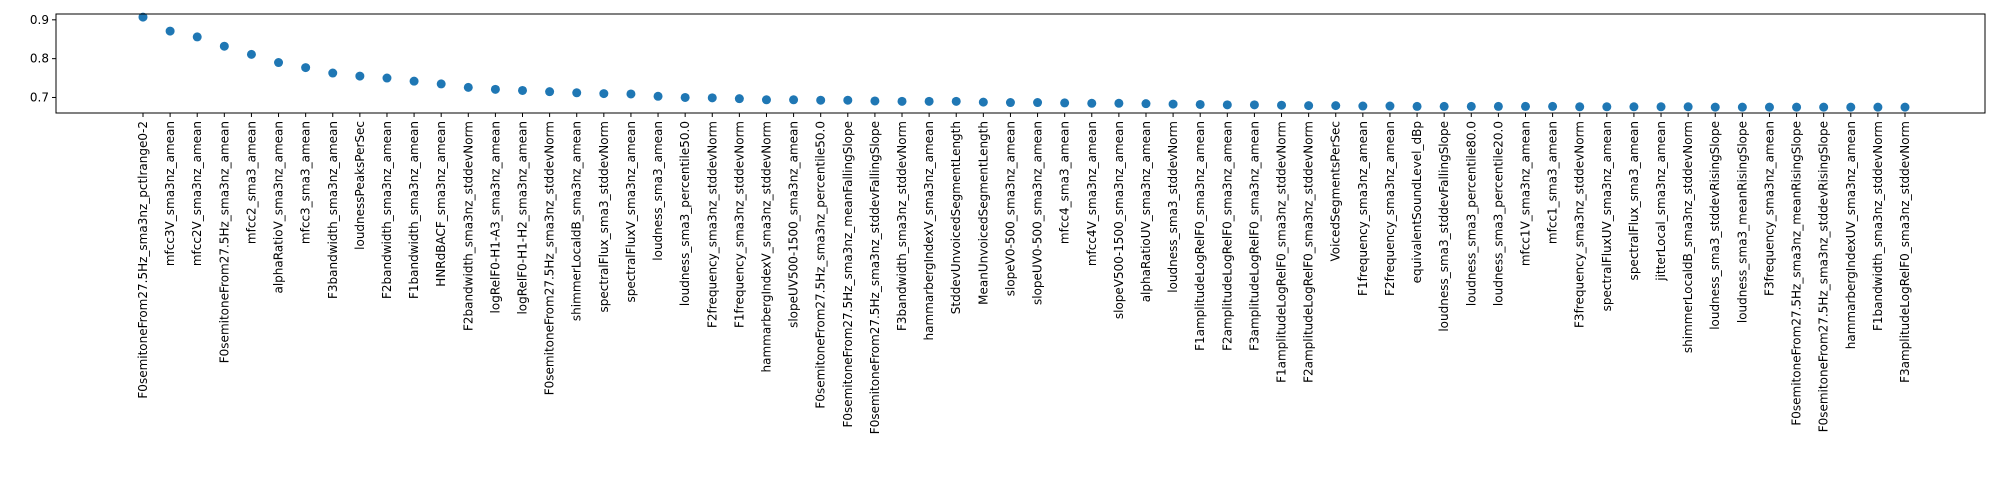 The height and width of the screenshot is (500, 2000). I want to click on x-tick-label: F3frequency_sma3nz_stddevNorm, so click(1580, 224).